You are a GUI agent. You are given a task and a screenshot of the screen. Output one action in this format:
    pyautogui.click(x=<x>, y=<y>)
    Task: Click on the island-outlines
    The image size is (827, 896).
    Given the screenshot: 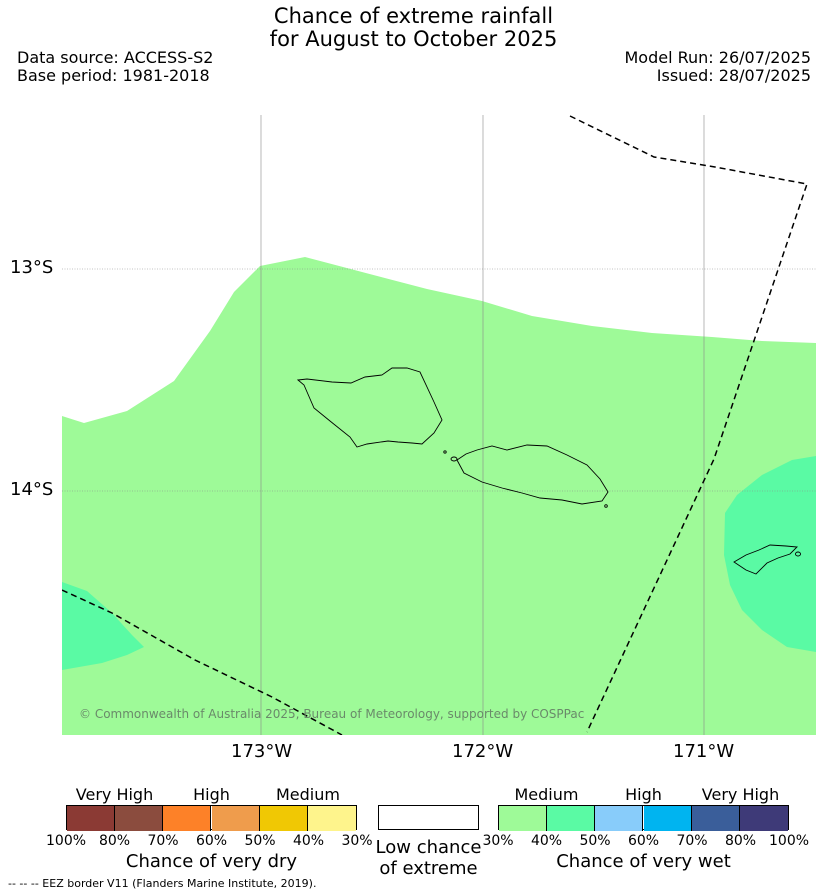 What is the action you would take?
    pyautogui.click(x=548, y=471)
    